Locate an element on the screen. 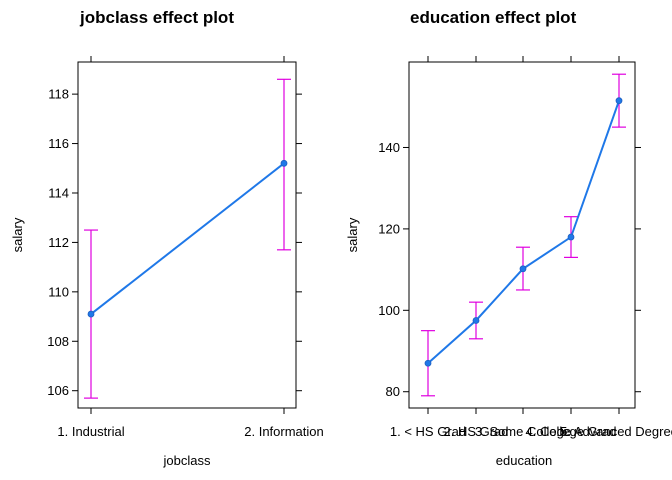  y-tick-label: 110 is located at coordinates (58, 291).